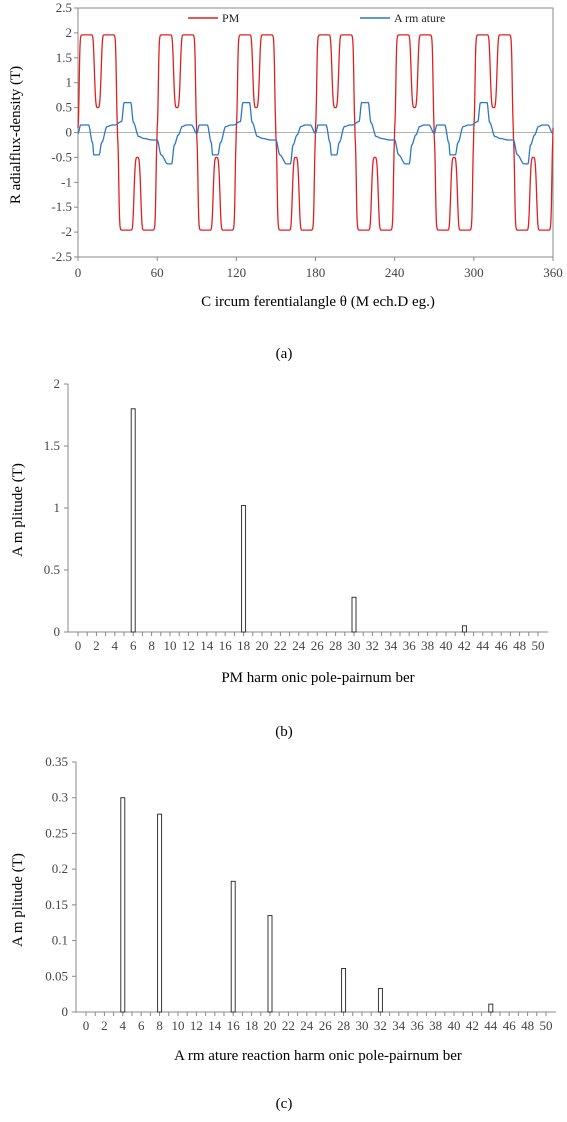 The image size is (567, 1122). Describe the element at coordinates (60, 797) in the screenshot. I see `chart-c-ytick-label: 0.3` at that location.